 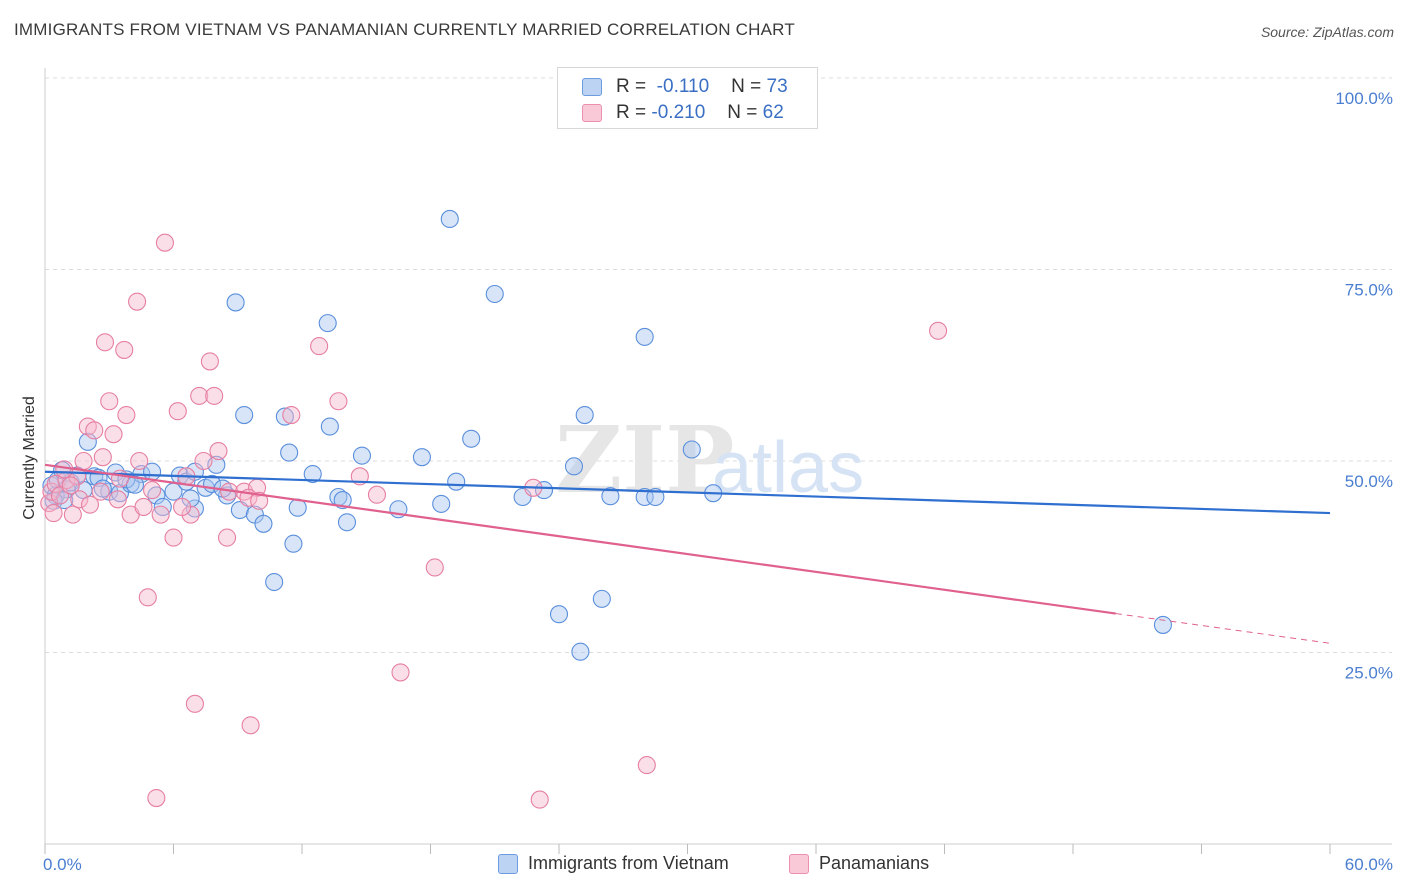 What do you see at coordinates (1364, 386) in the screenshot?
I see `y-tick-labels: 25.0% 50.0% 75.0% 100.0%` at bounding box center [1364, 386].